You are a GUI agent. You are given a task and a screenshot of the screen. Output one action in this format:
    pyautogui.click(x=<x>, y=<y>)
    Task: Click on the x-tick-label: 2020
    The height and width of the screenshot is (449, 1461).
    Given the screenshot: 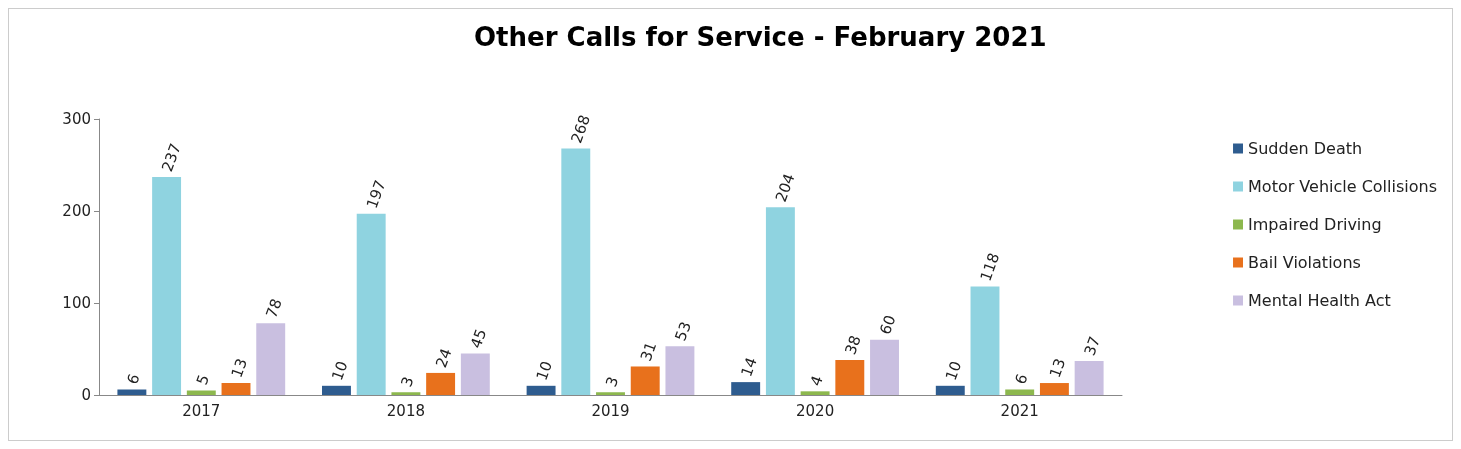 What is the action you would take?
    pyautogui.click(x=815, y=410)
    